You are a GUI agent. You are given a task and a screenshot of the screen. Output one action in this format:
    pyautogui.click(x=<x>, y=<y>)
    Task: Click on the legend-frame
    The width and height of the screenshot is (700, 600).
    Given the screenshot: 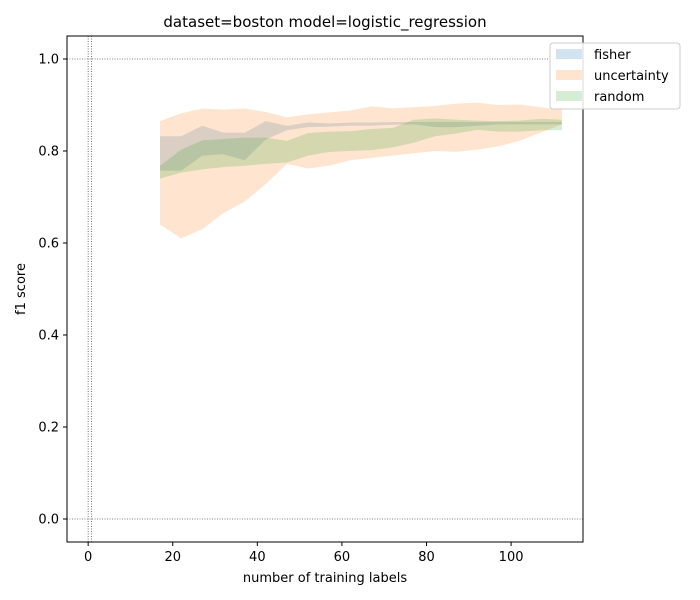 What is the action you would take?
    pyautogui.click(x=615, y=76)
    